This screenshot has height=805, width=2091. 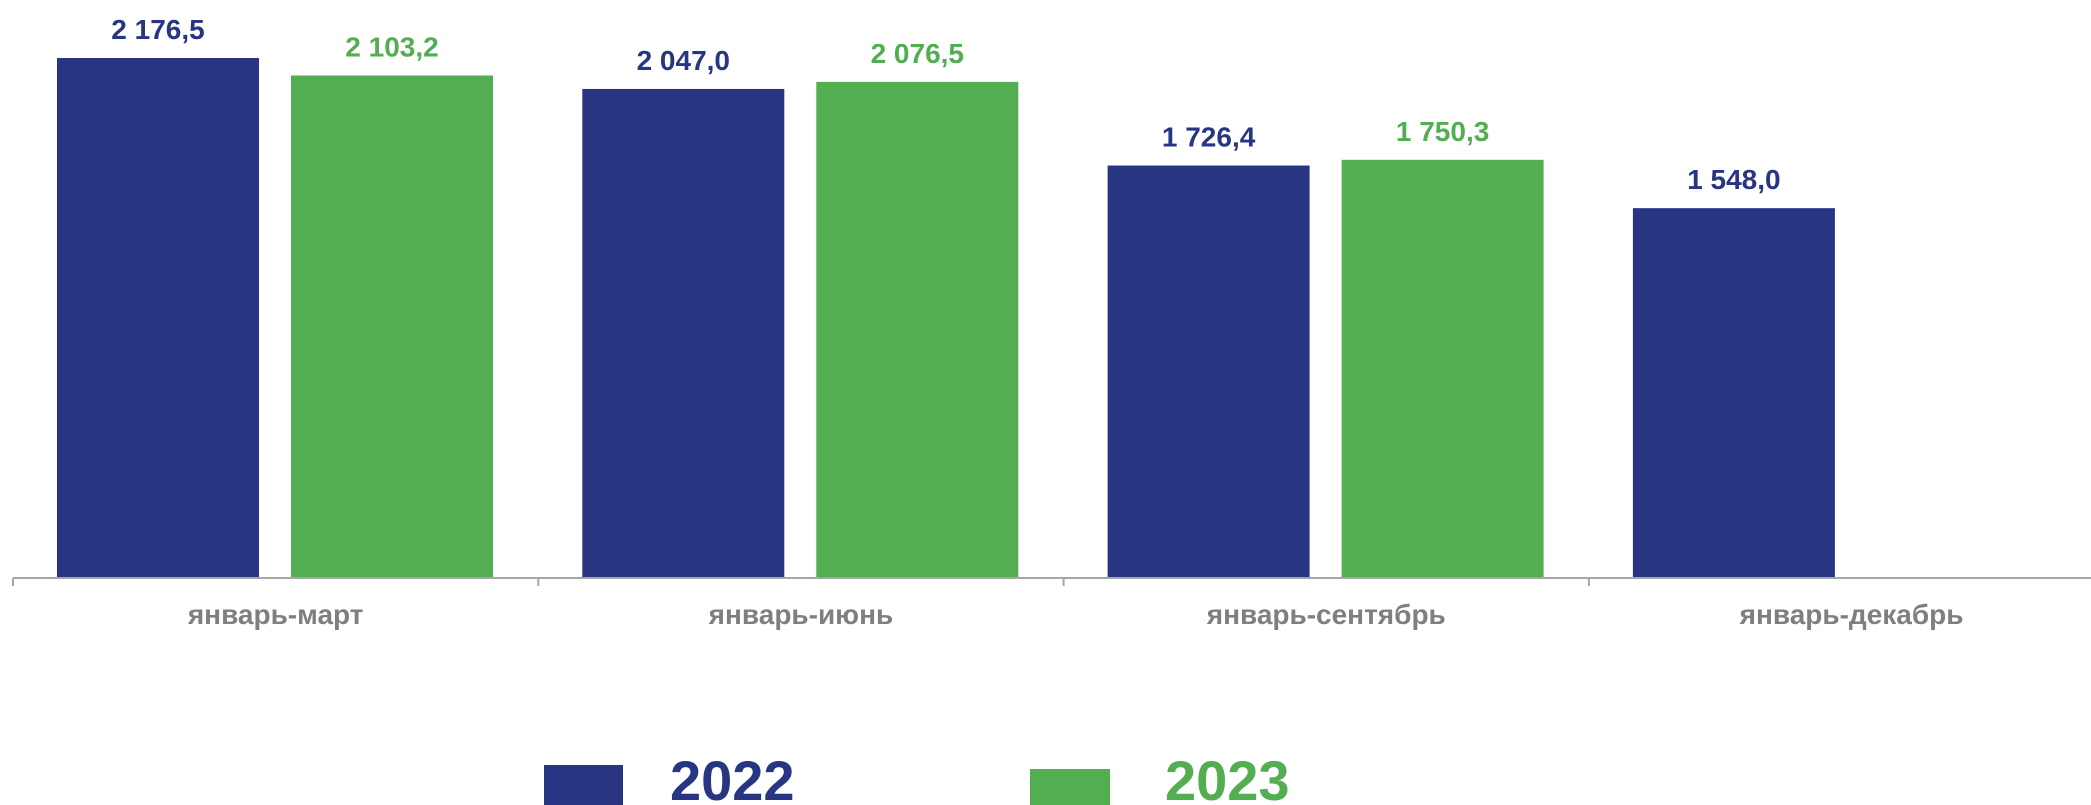 I want to click on x-tick-label-3: январь-сентябрь, so click(x=1326, y=614).